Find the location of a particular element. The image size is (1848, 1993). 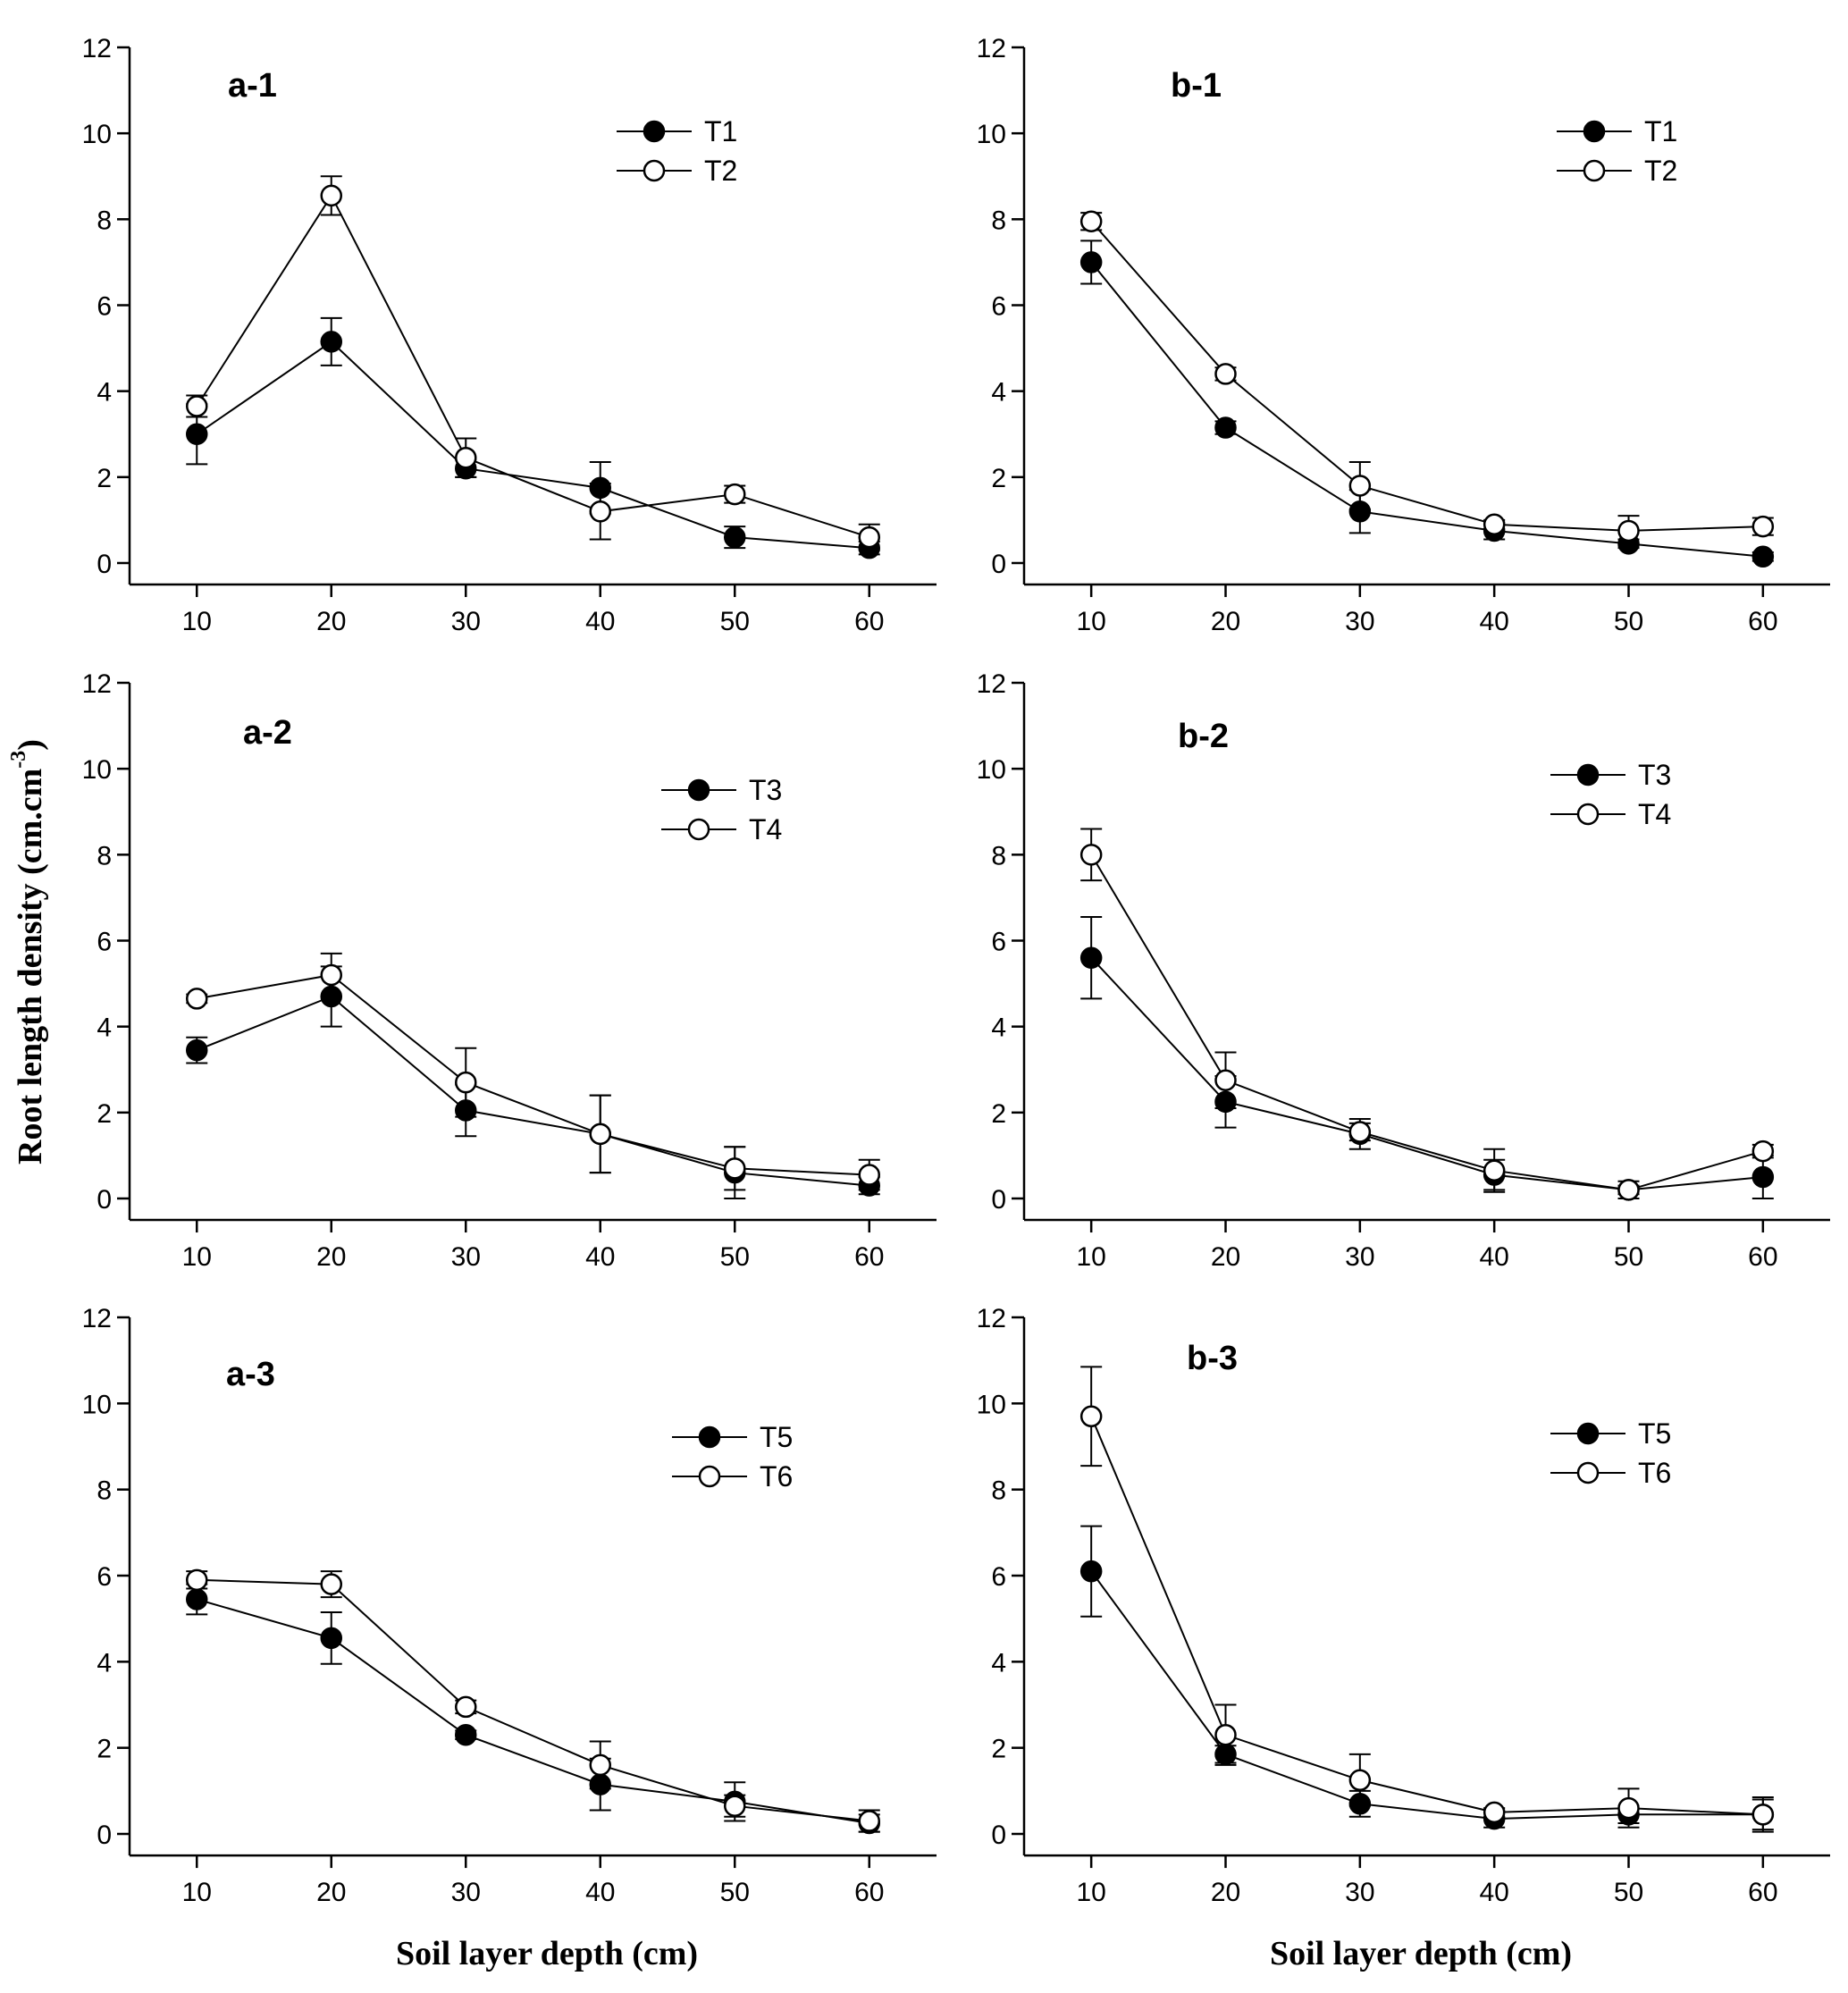

series-line-T1 is located at coordinates (532, 445).